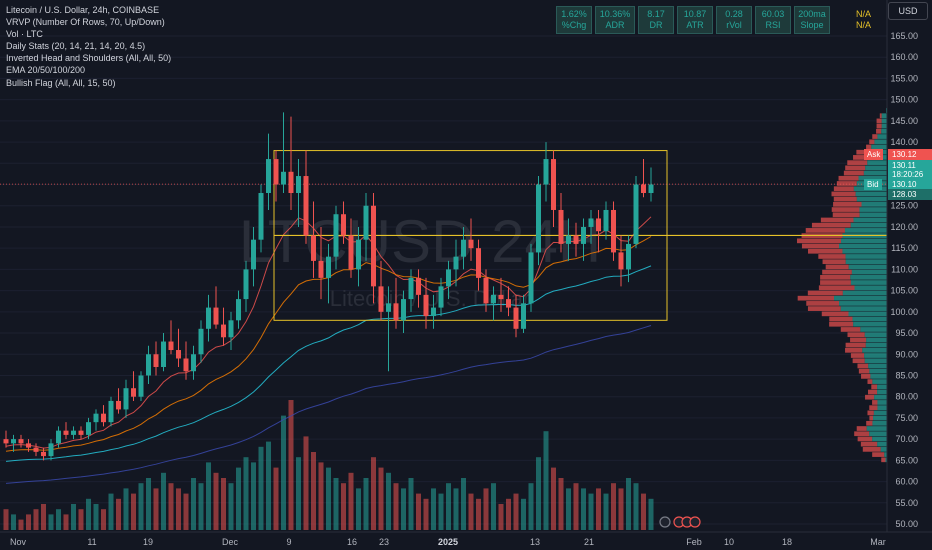  What do you see at coordinates (906, 460) in the screenshot?
I see `price-tick-label: 65.00` at bounding box center [906, 460].